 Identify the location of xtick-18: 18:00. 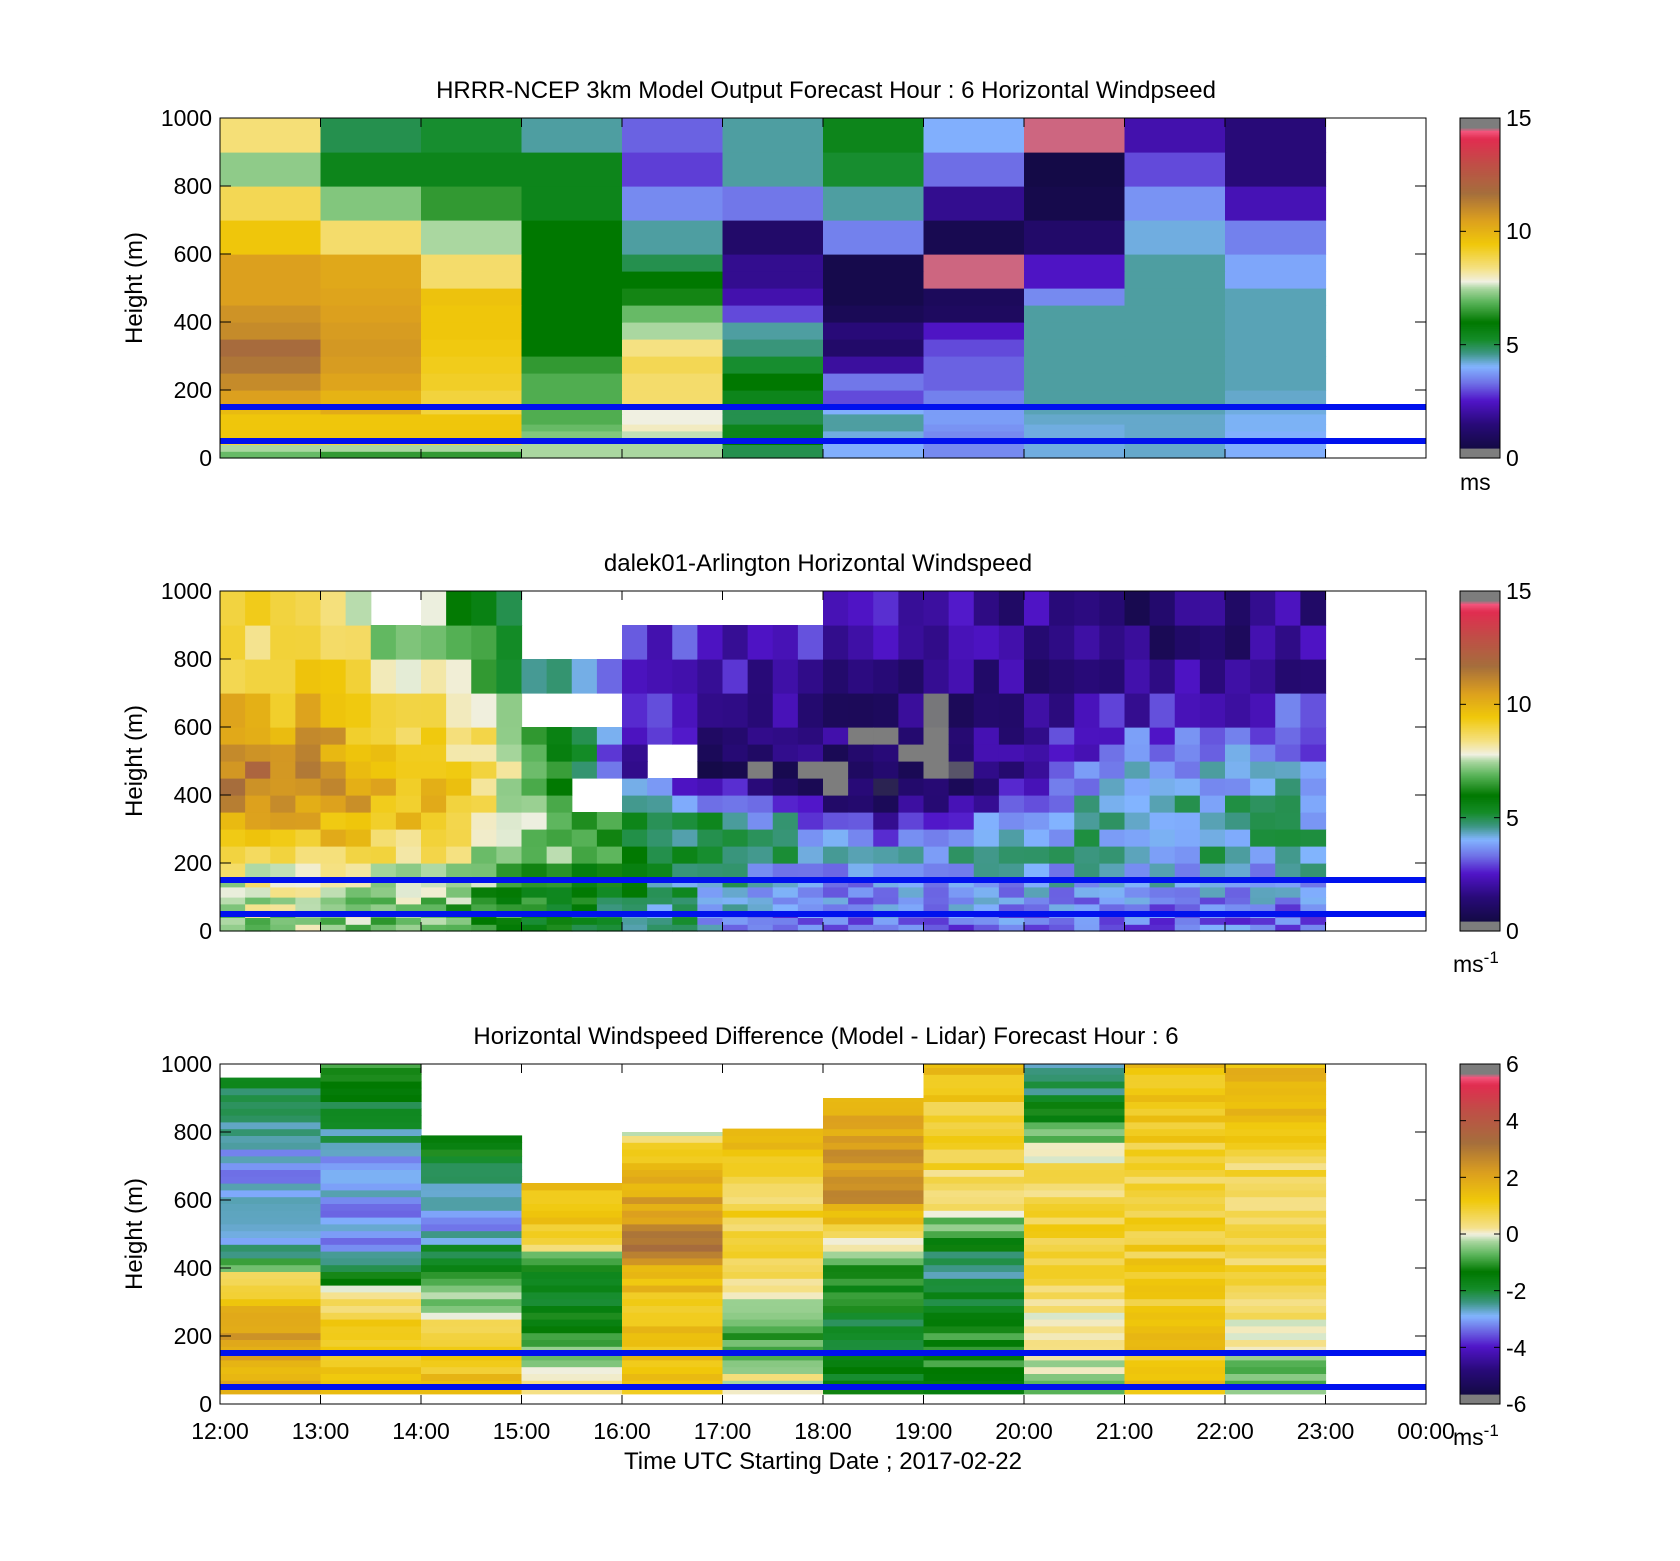
(823, 1431).